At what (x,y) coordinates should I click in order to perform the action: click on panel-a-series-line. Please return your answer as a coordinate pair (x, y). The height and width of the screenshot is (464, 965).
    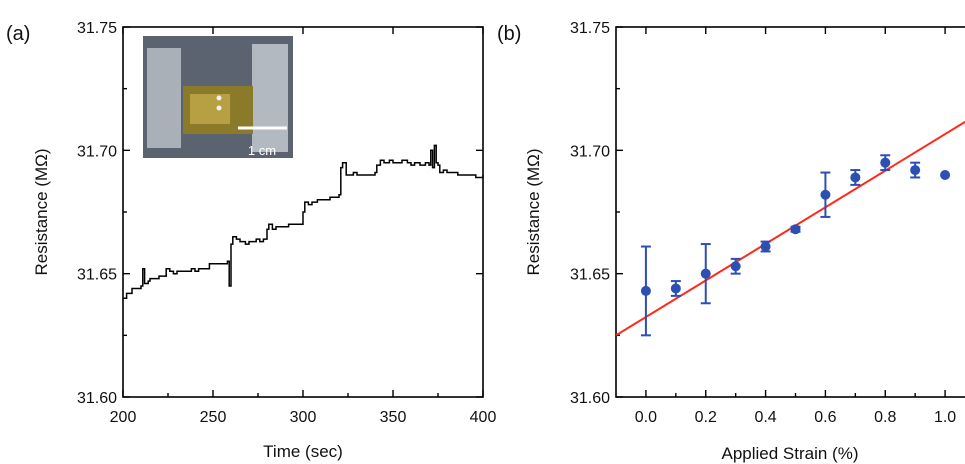
    Looking at the image, I should click on (303, 222).